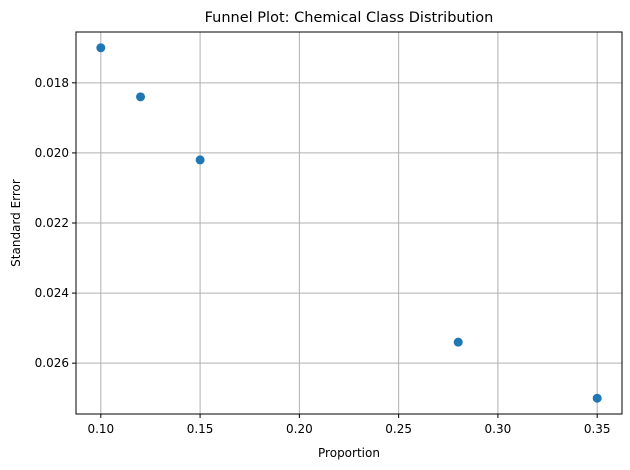 This screenshot has width=630, height=470. I want to click on x-tick-label: 0.25, so click(398, 429).